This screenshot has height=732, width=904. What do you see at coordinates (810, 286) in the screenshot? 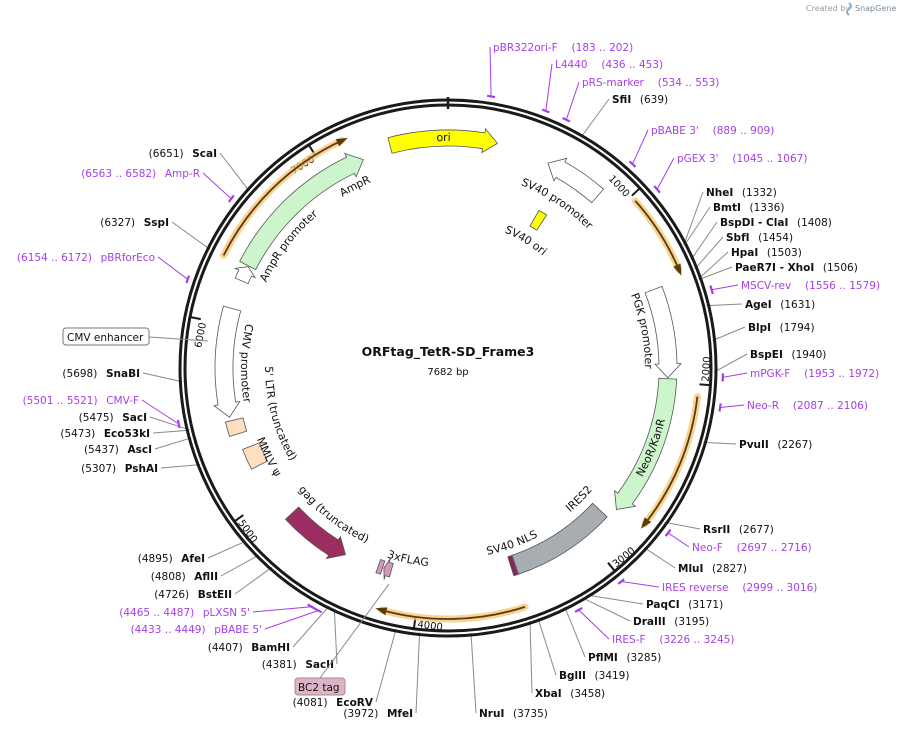
I see `primer-site: MSCV-rev (1556 .. 1579)` at bounding box center [810, 286].